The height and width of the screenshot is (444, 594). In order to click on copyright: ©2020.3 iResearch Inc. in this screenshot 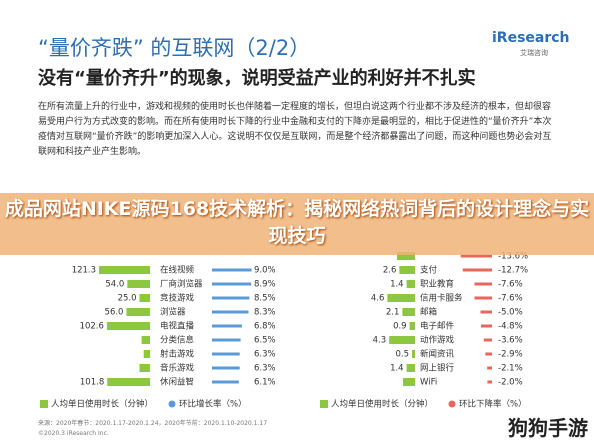, I will do `click(73, 433)`.